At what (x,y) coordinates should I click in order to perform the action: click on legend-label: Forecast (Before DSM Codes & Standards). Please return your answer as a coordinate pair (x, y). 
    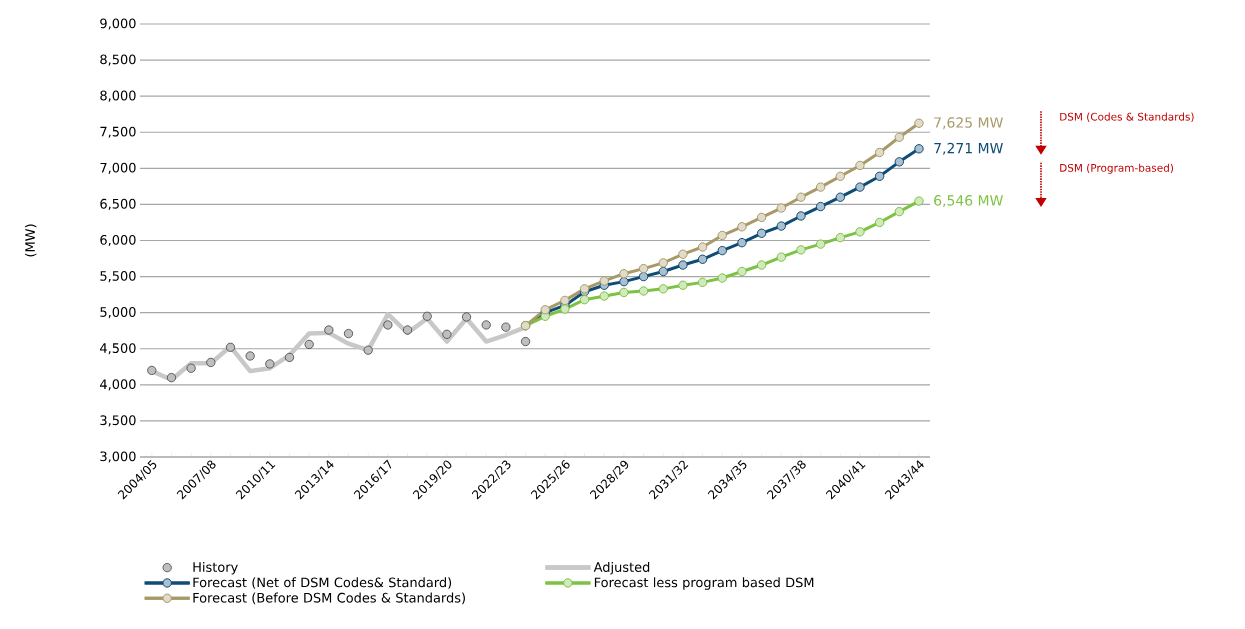
    Looking at the image, I should click on (329, 598).